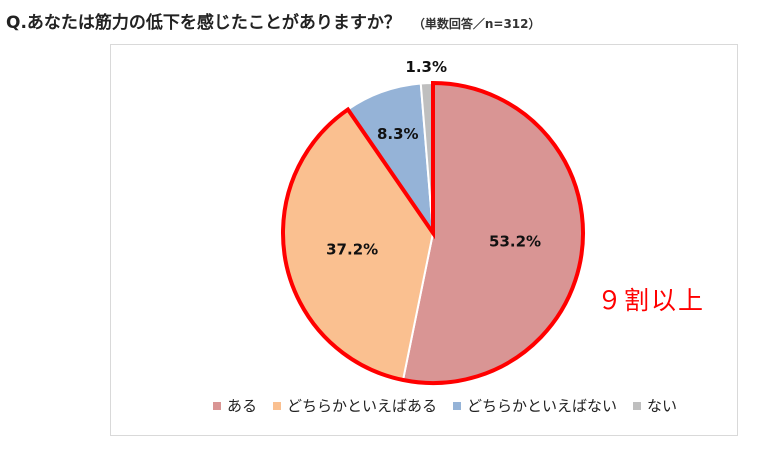 The height and width of the screenshot is (455, 778). What do you see at coordinates (398, 134) in the screenshot?
I see `data-label-3: 8.3%` at bounding box center [398, 134].